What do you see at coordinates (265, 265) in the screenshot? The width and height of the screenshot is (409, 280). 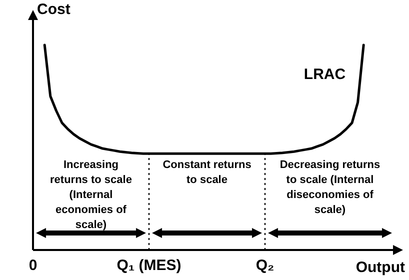 I see `x-tick-label: Q₂` at bounding box center [265, 265].